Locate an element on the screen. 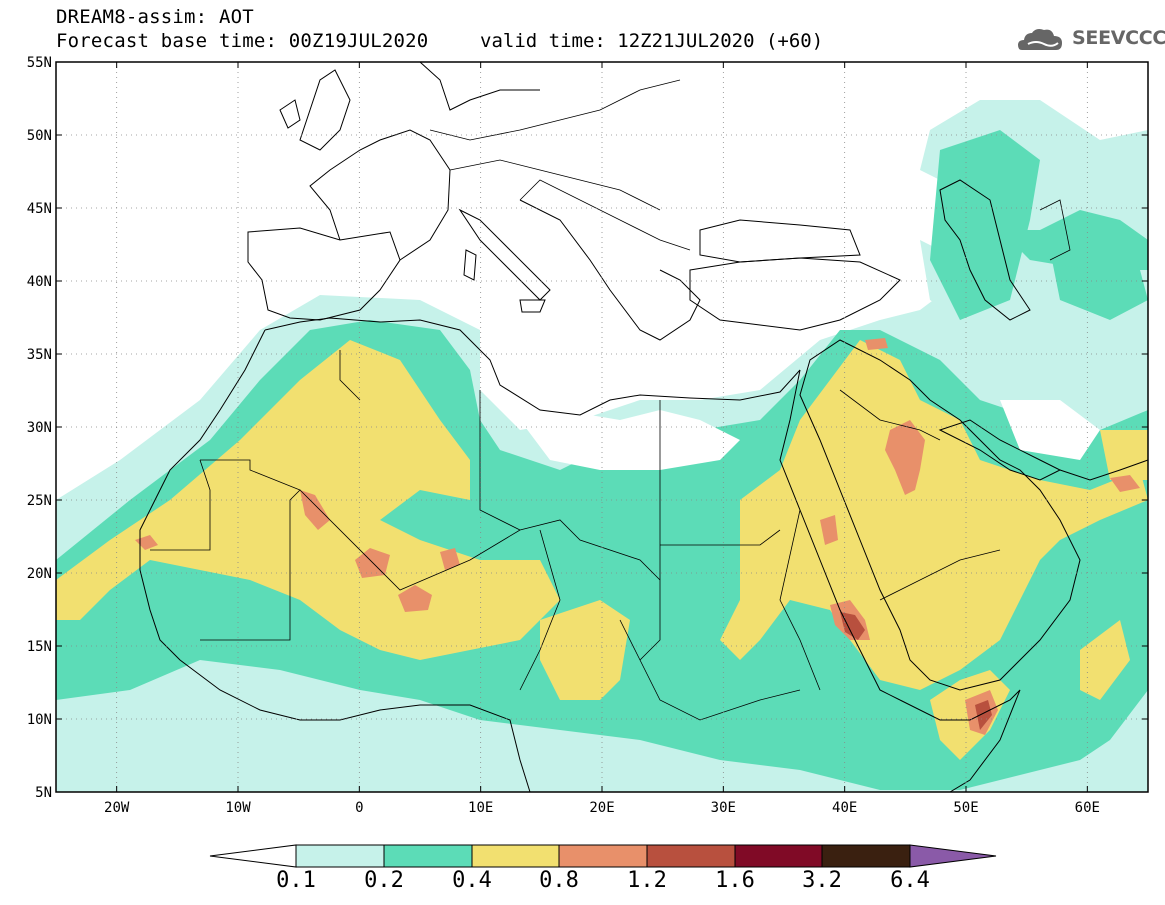 This screenshot has width=1165, height=905. colorbar-label: 0.8 is located at coordinates (559, 880).